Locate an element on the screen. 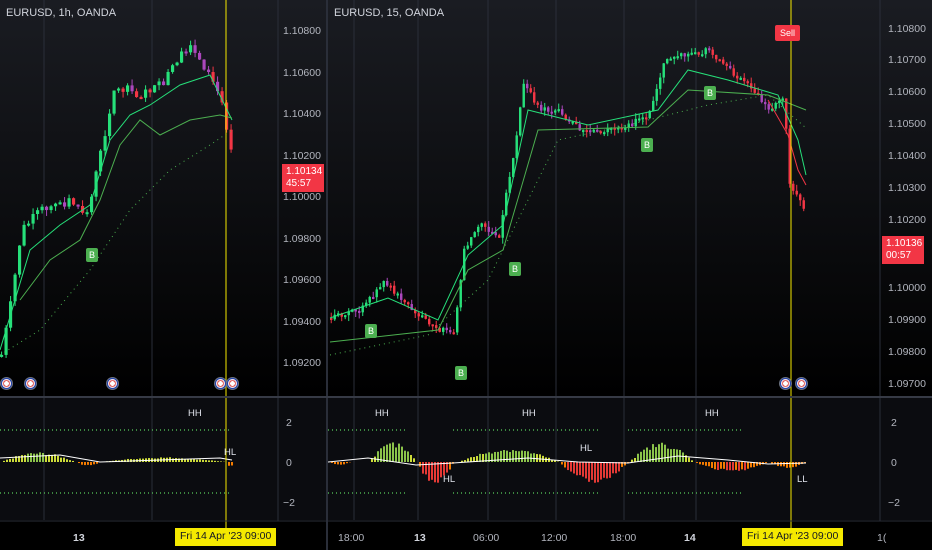 This screenshot has height=550, width=932. indicator-tick: 2 is located at coordinates (289, 423).